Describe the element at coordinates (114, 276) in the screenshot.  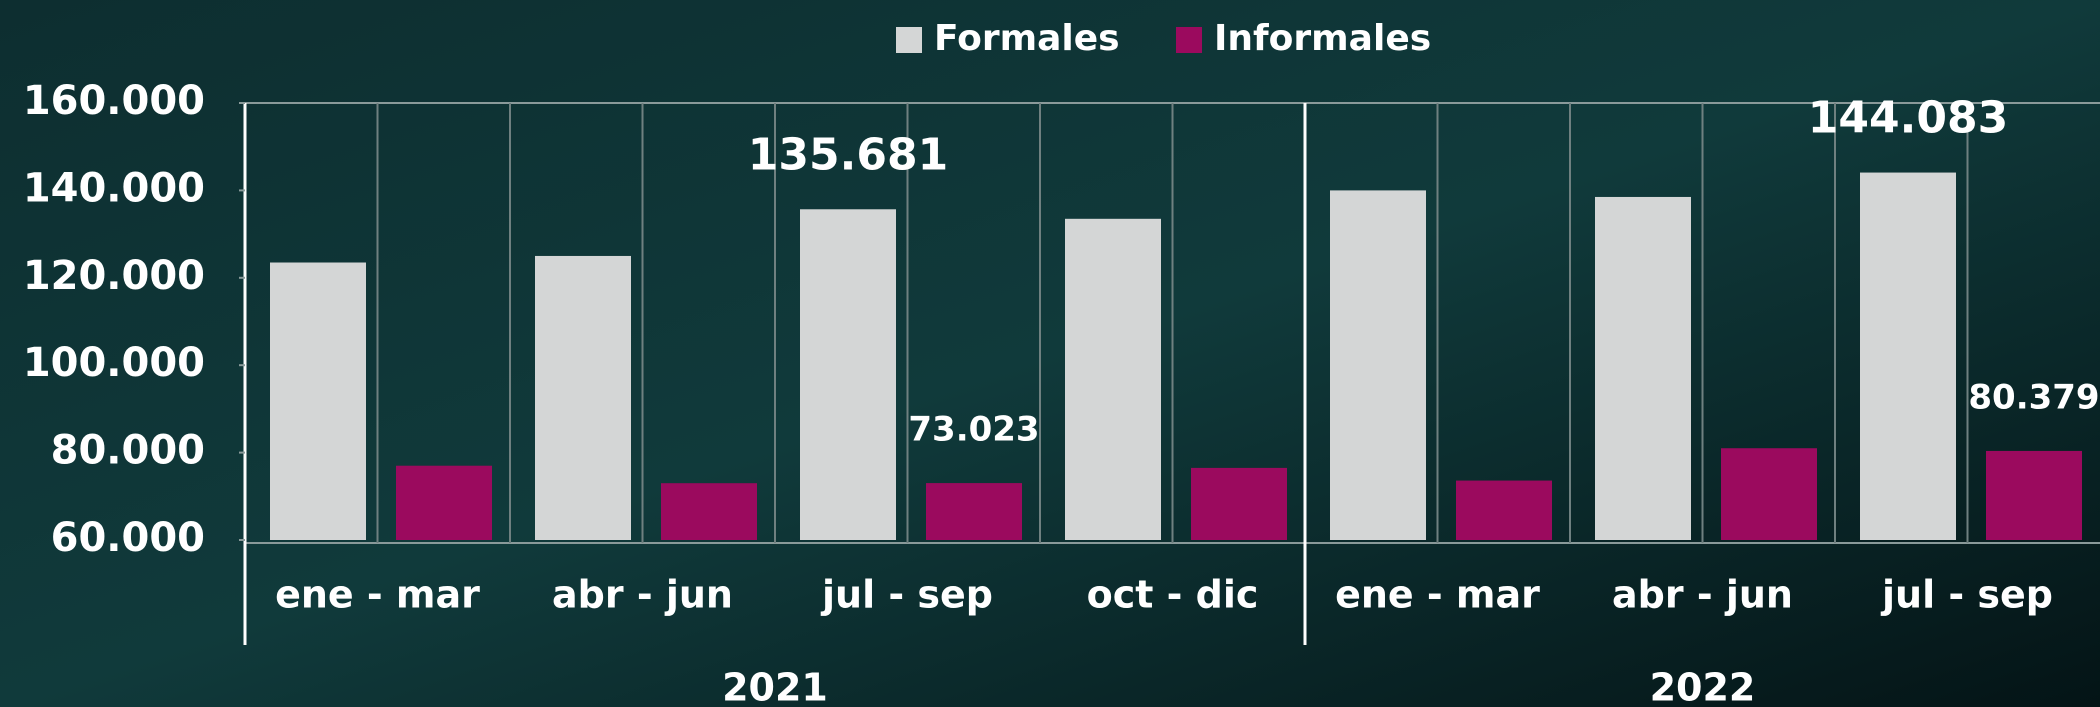
I see `y-tick-label: 120.000` at that location.